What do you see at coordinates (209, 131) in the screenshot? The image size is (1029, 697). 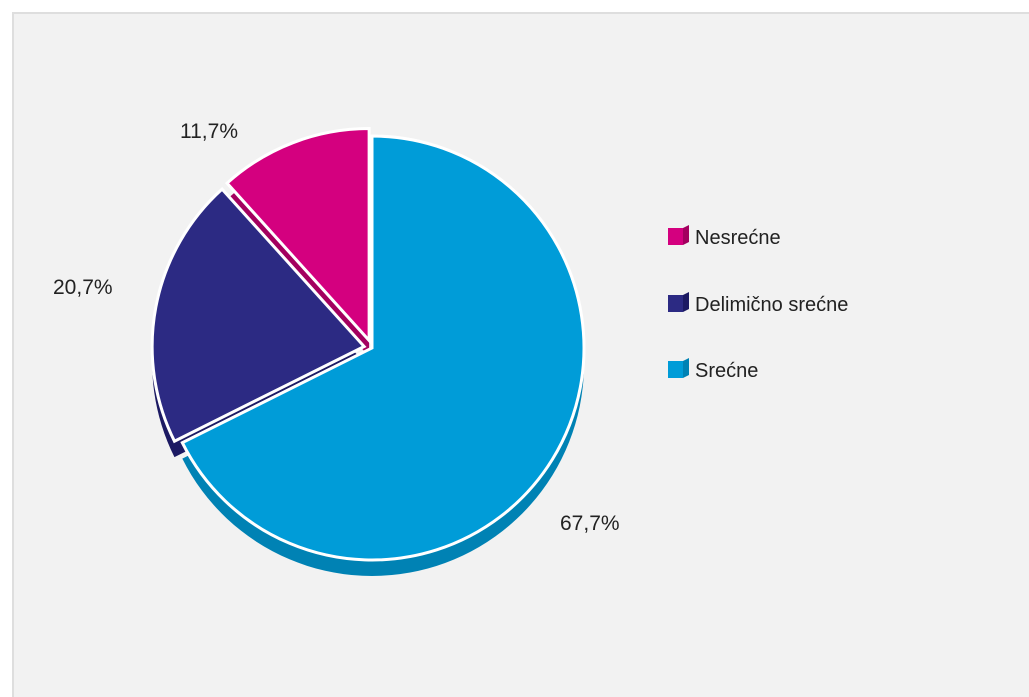 I see `slice-label-nesrecne: 11,7%` at bounding box center [209, 131].